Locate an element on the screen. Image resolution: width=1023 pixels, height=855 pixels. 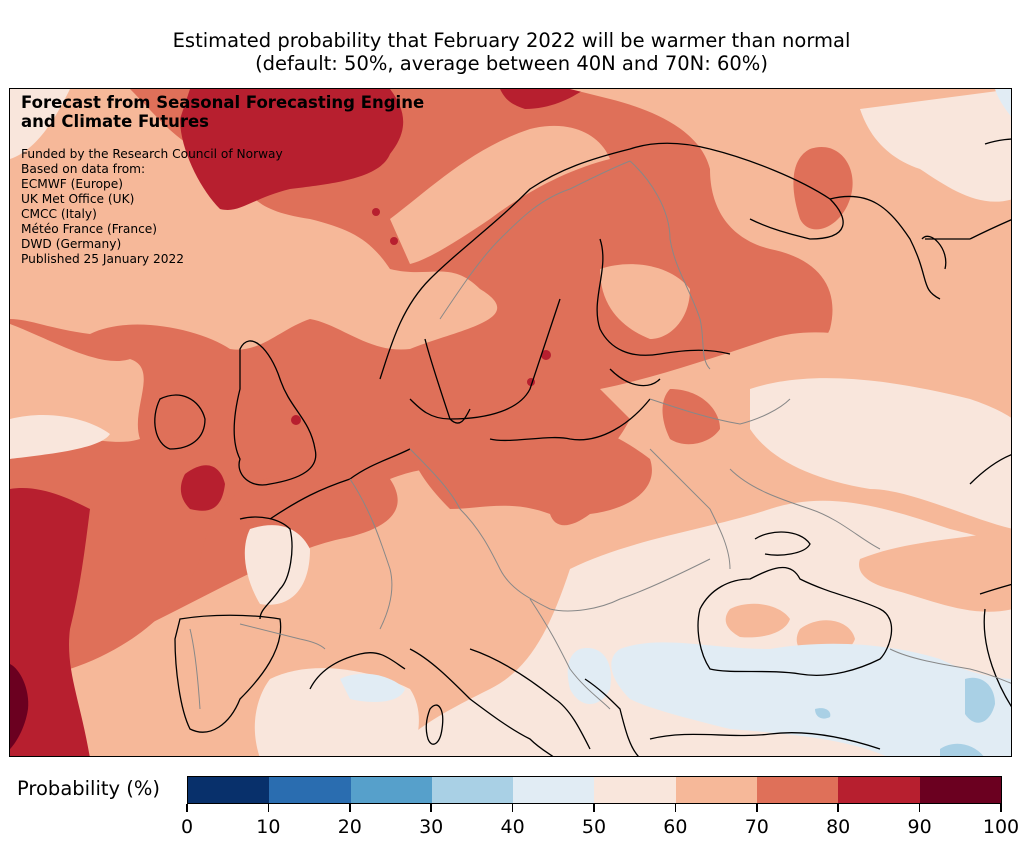
region-80-90-norwegian-sea is located at coordinates (292, 149).